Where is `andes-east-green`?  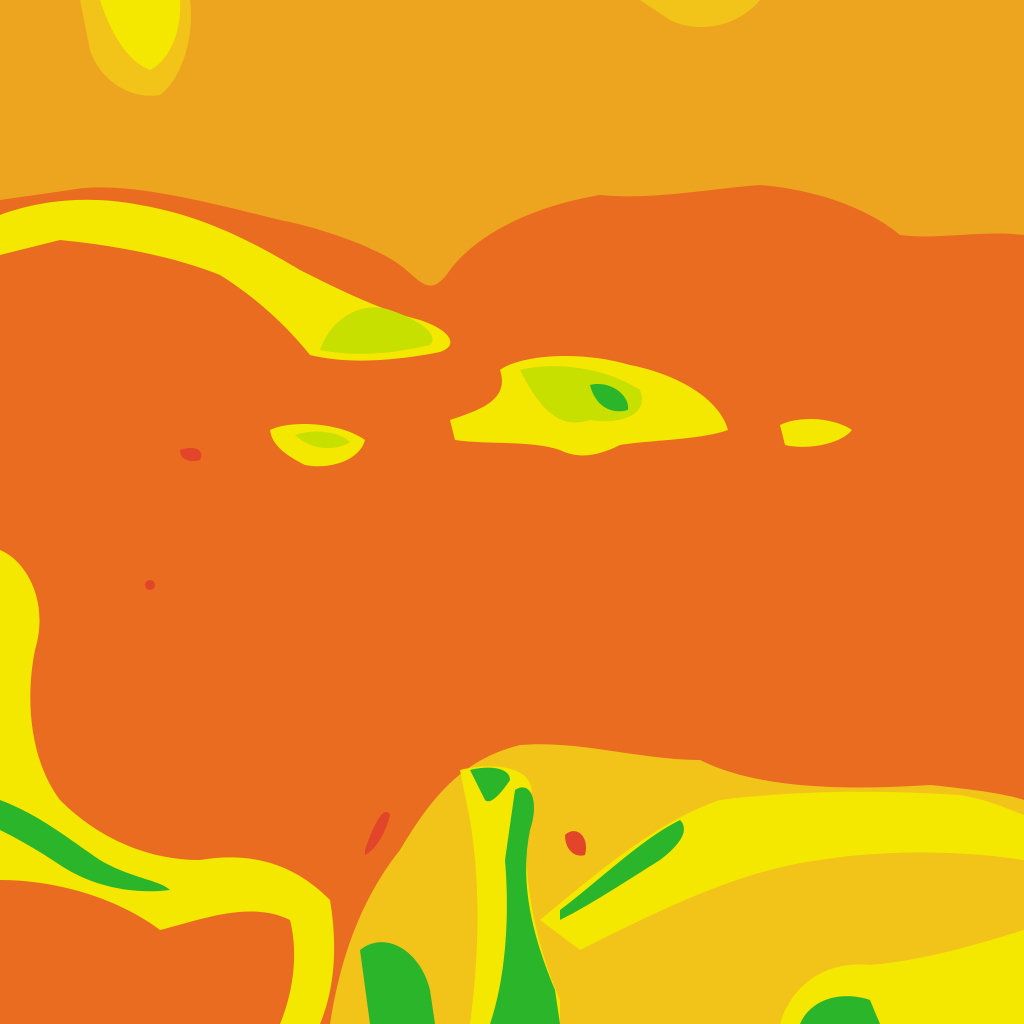 andes-east-green is located at coordinates (622, 870).